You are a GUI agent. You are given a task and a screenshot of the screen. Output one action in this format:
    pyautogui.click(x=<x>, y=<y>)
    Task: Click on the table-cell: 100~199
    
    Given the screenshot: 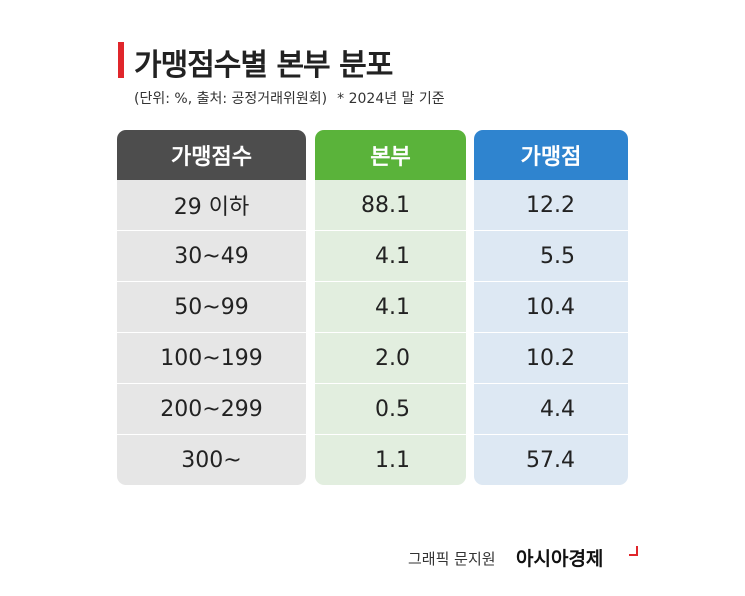 What is the action you would take?
    pyautogui.click(x=211, y=358)
    